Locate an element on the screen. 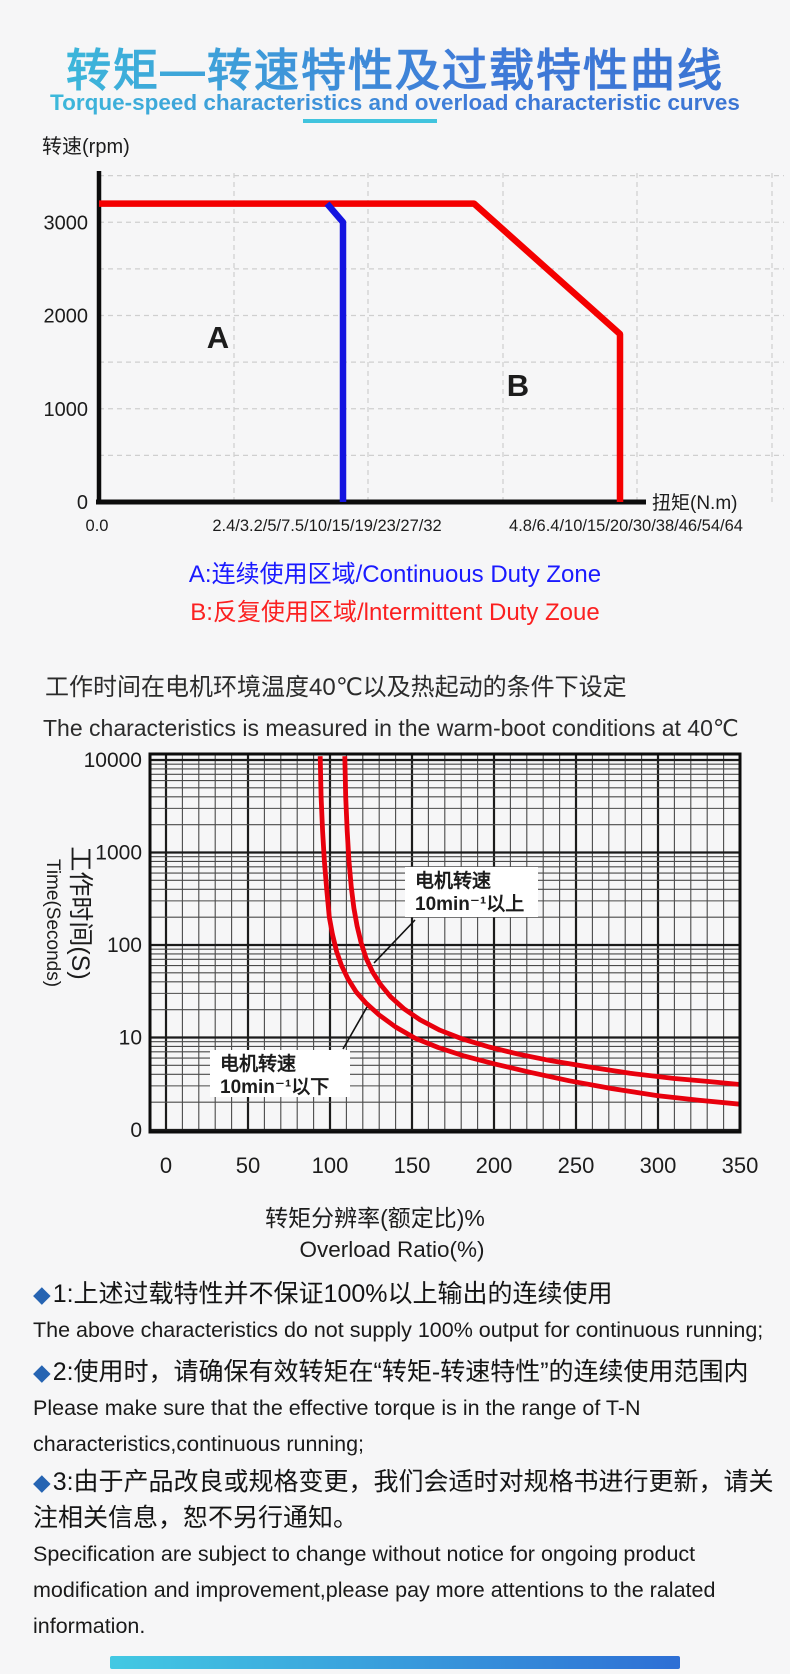 The height and width of the screenshot is (1674, 790). note-text: 2:使用时，请确保有效转矩在“转矩-转速特性”的连续使用范围内 is located at coordinates (400, 1372).